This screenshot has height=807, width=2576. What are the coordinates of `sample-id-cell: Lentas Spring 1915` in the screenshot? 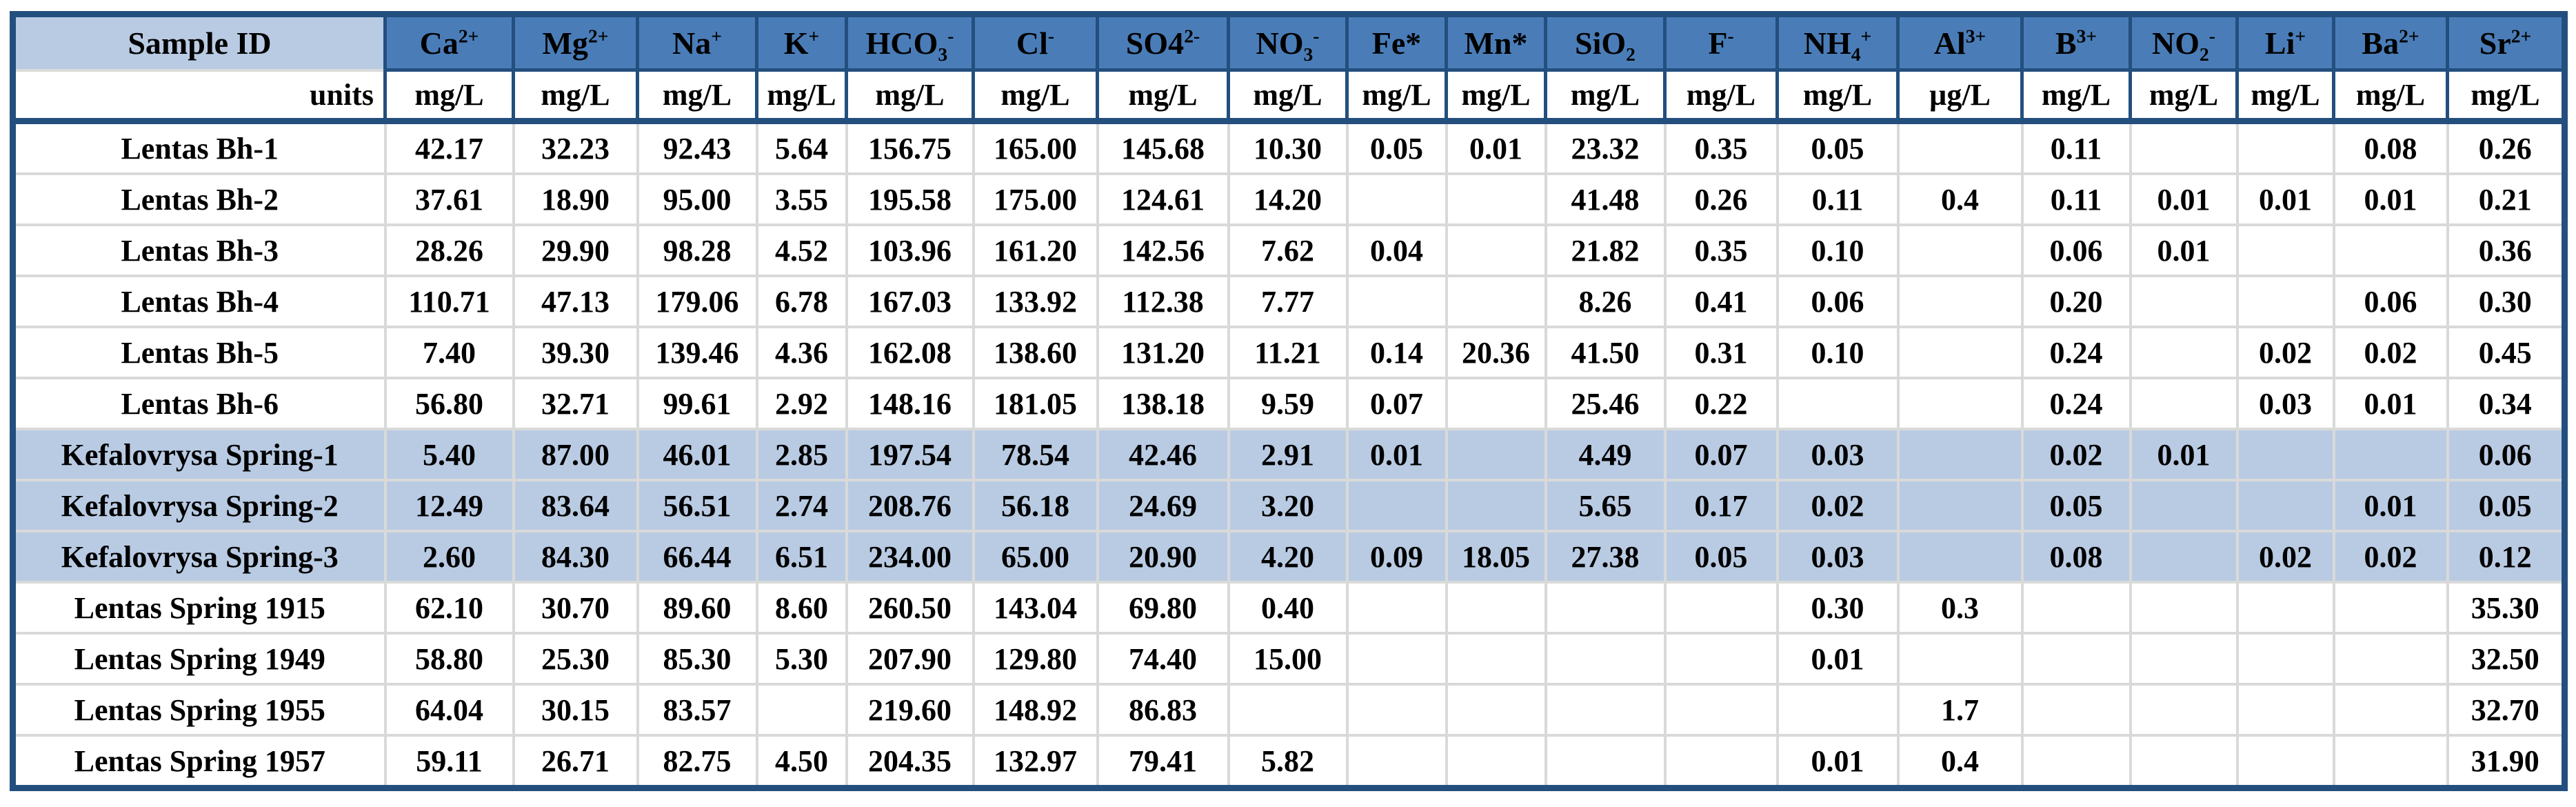 It's located at (199, 608).